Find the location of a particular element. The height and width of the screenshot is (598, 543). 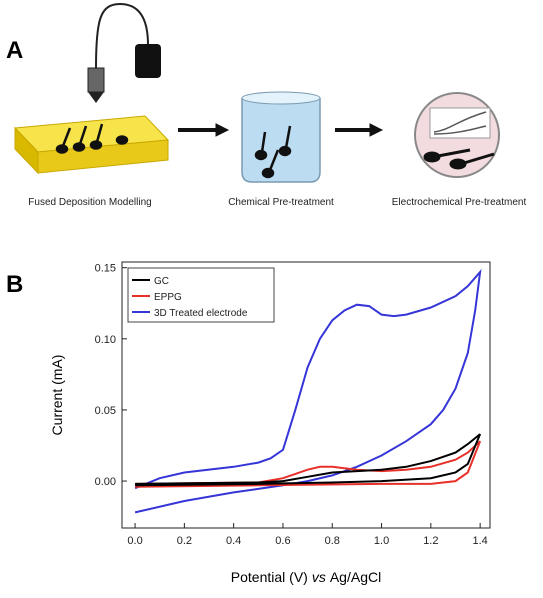

step-caption: Chemical Pre-treatment is located at coordinates (281, 202).